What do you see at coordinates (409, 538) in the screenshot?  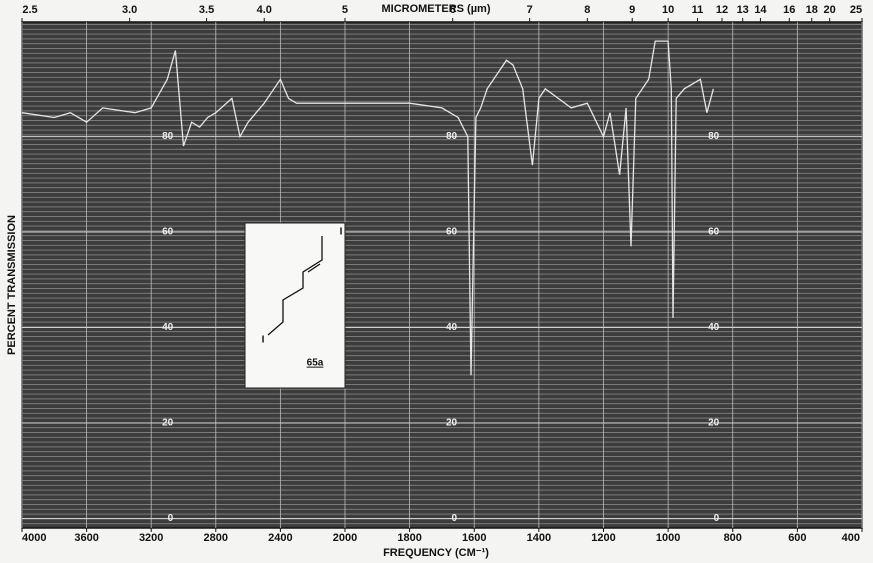 I see `x-tick-label: 1800` at bounding box center [409, 538].